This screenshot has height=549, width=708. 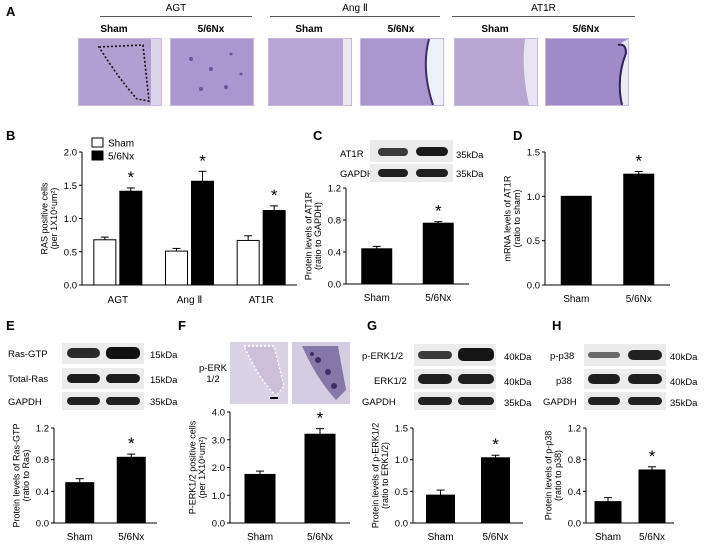 I want to click on blot-strip-e-totalras, so click(x=103, y=378).